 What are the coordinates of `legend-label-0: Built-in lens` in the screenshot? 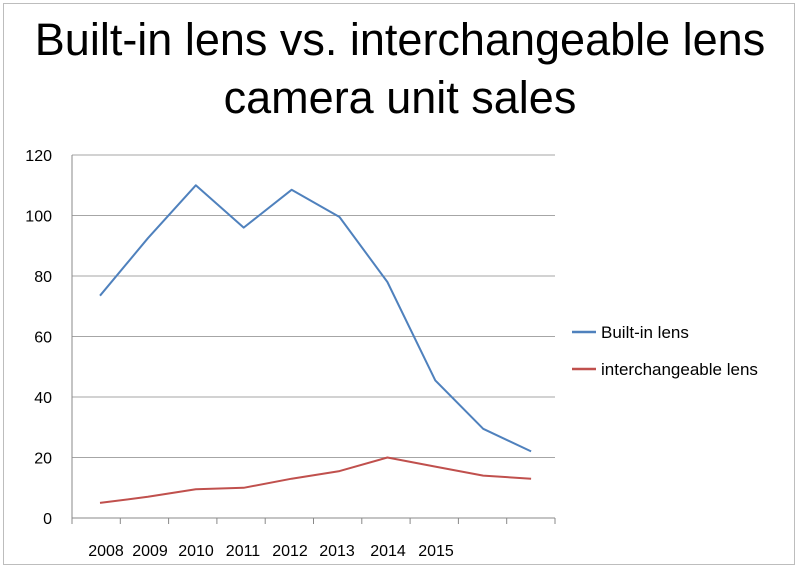 It's located at (645, 332).